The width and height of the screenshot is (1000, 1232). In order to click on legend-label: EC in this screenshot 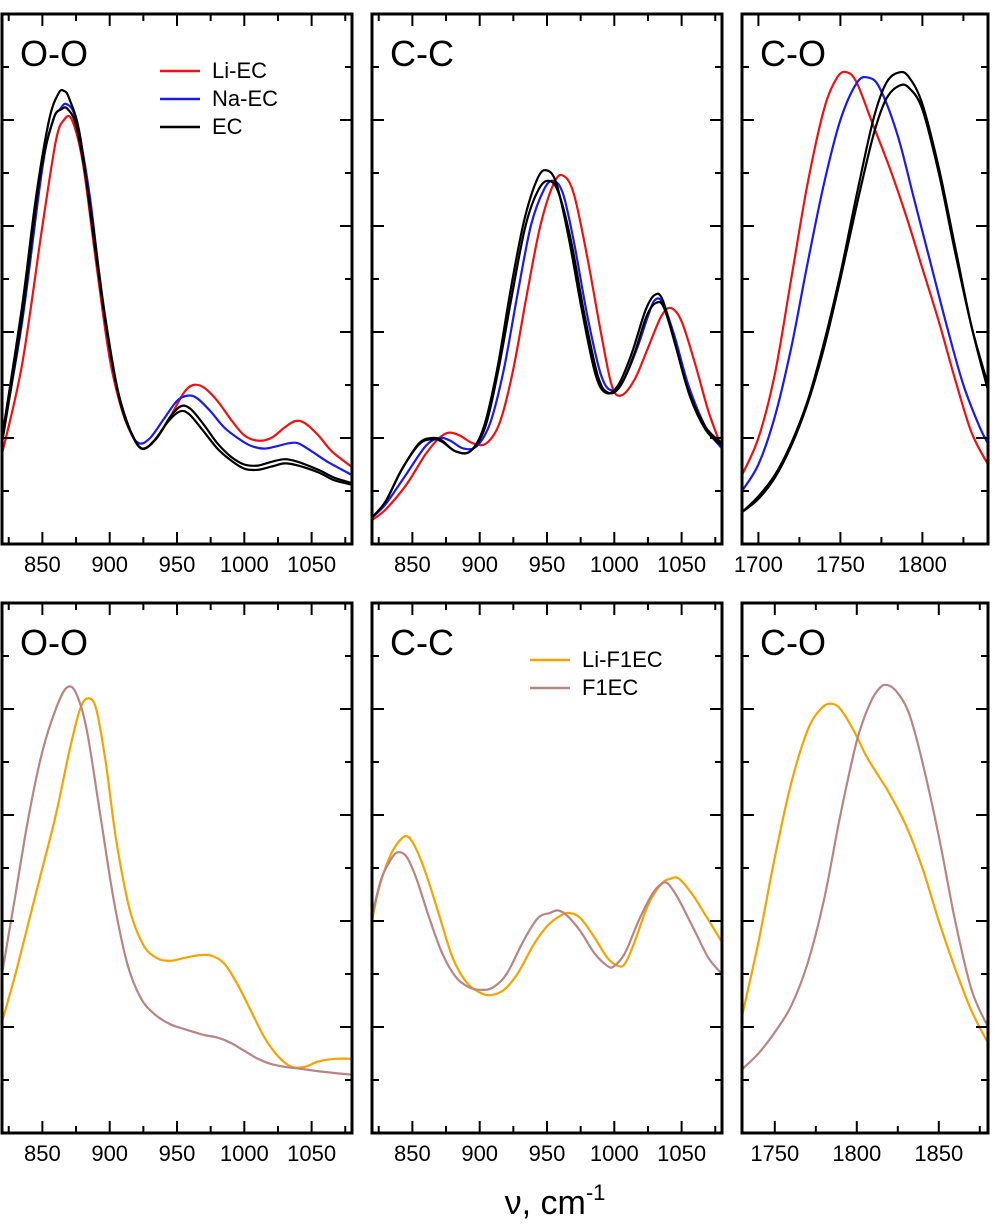, I will do `click(227, 126)`.